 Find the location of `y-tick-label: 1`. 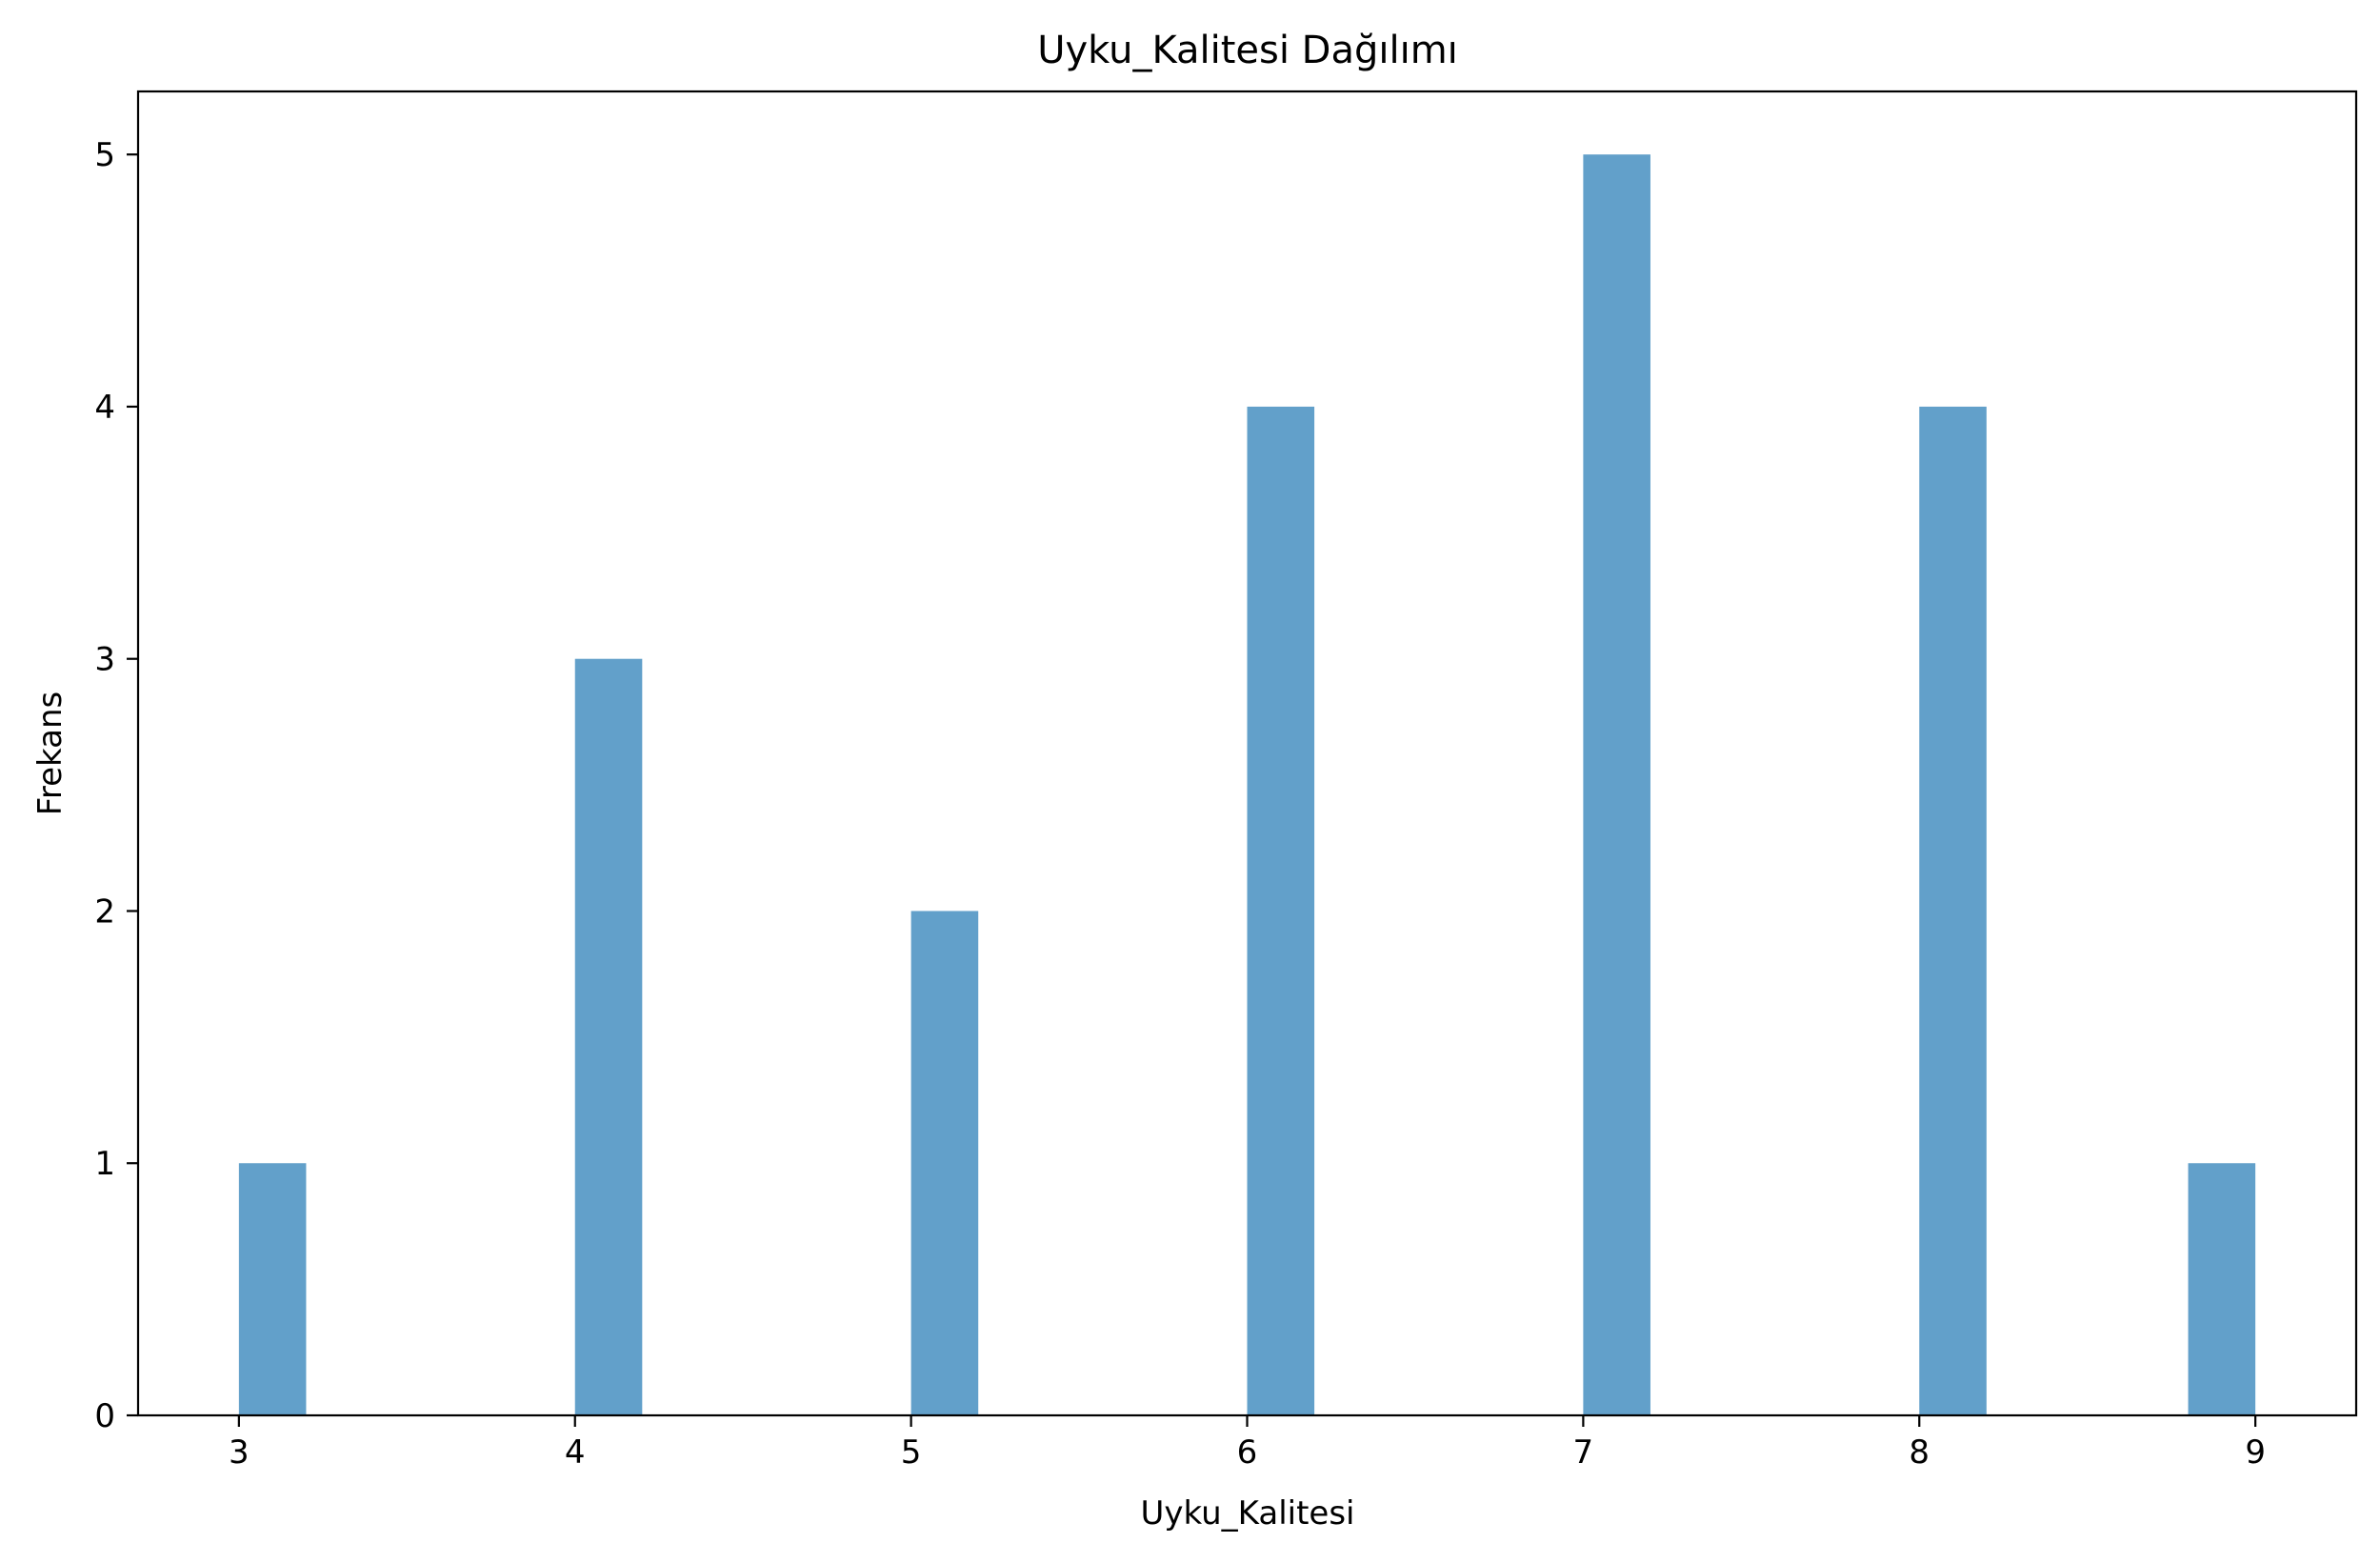

y-tick-label: 1 is located at coordinates (104, 1164).